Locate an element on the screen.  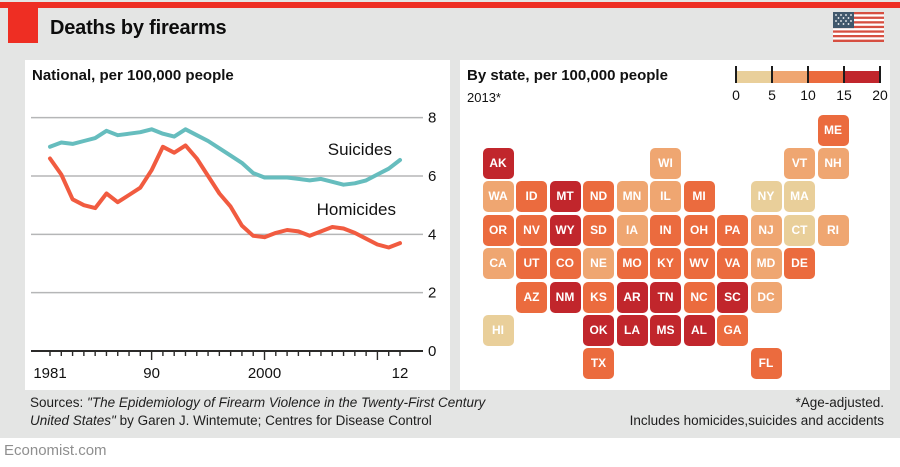
top-red-rule is located at coordinates (450, 5).